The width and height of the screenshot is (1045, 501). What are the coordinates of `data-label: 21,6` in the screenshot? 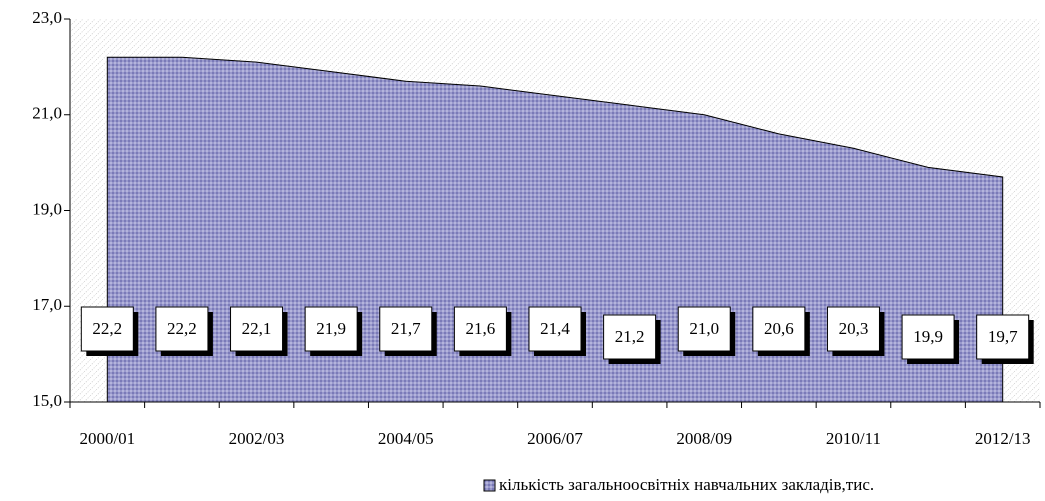 It's located at (481, 328).